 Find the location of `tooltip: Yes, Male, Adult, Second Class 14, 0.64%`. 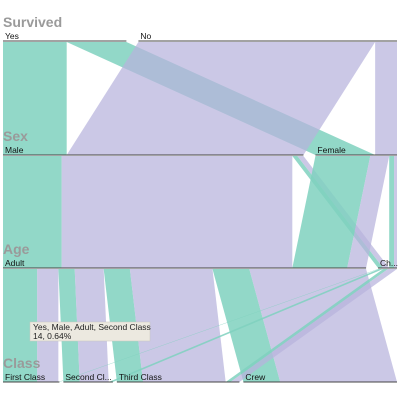

tooltip: Yes, Male, Adult, Second Class 14, 0.64% is located at coordinates (90, 331).